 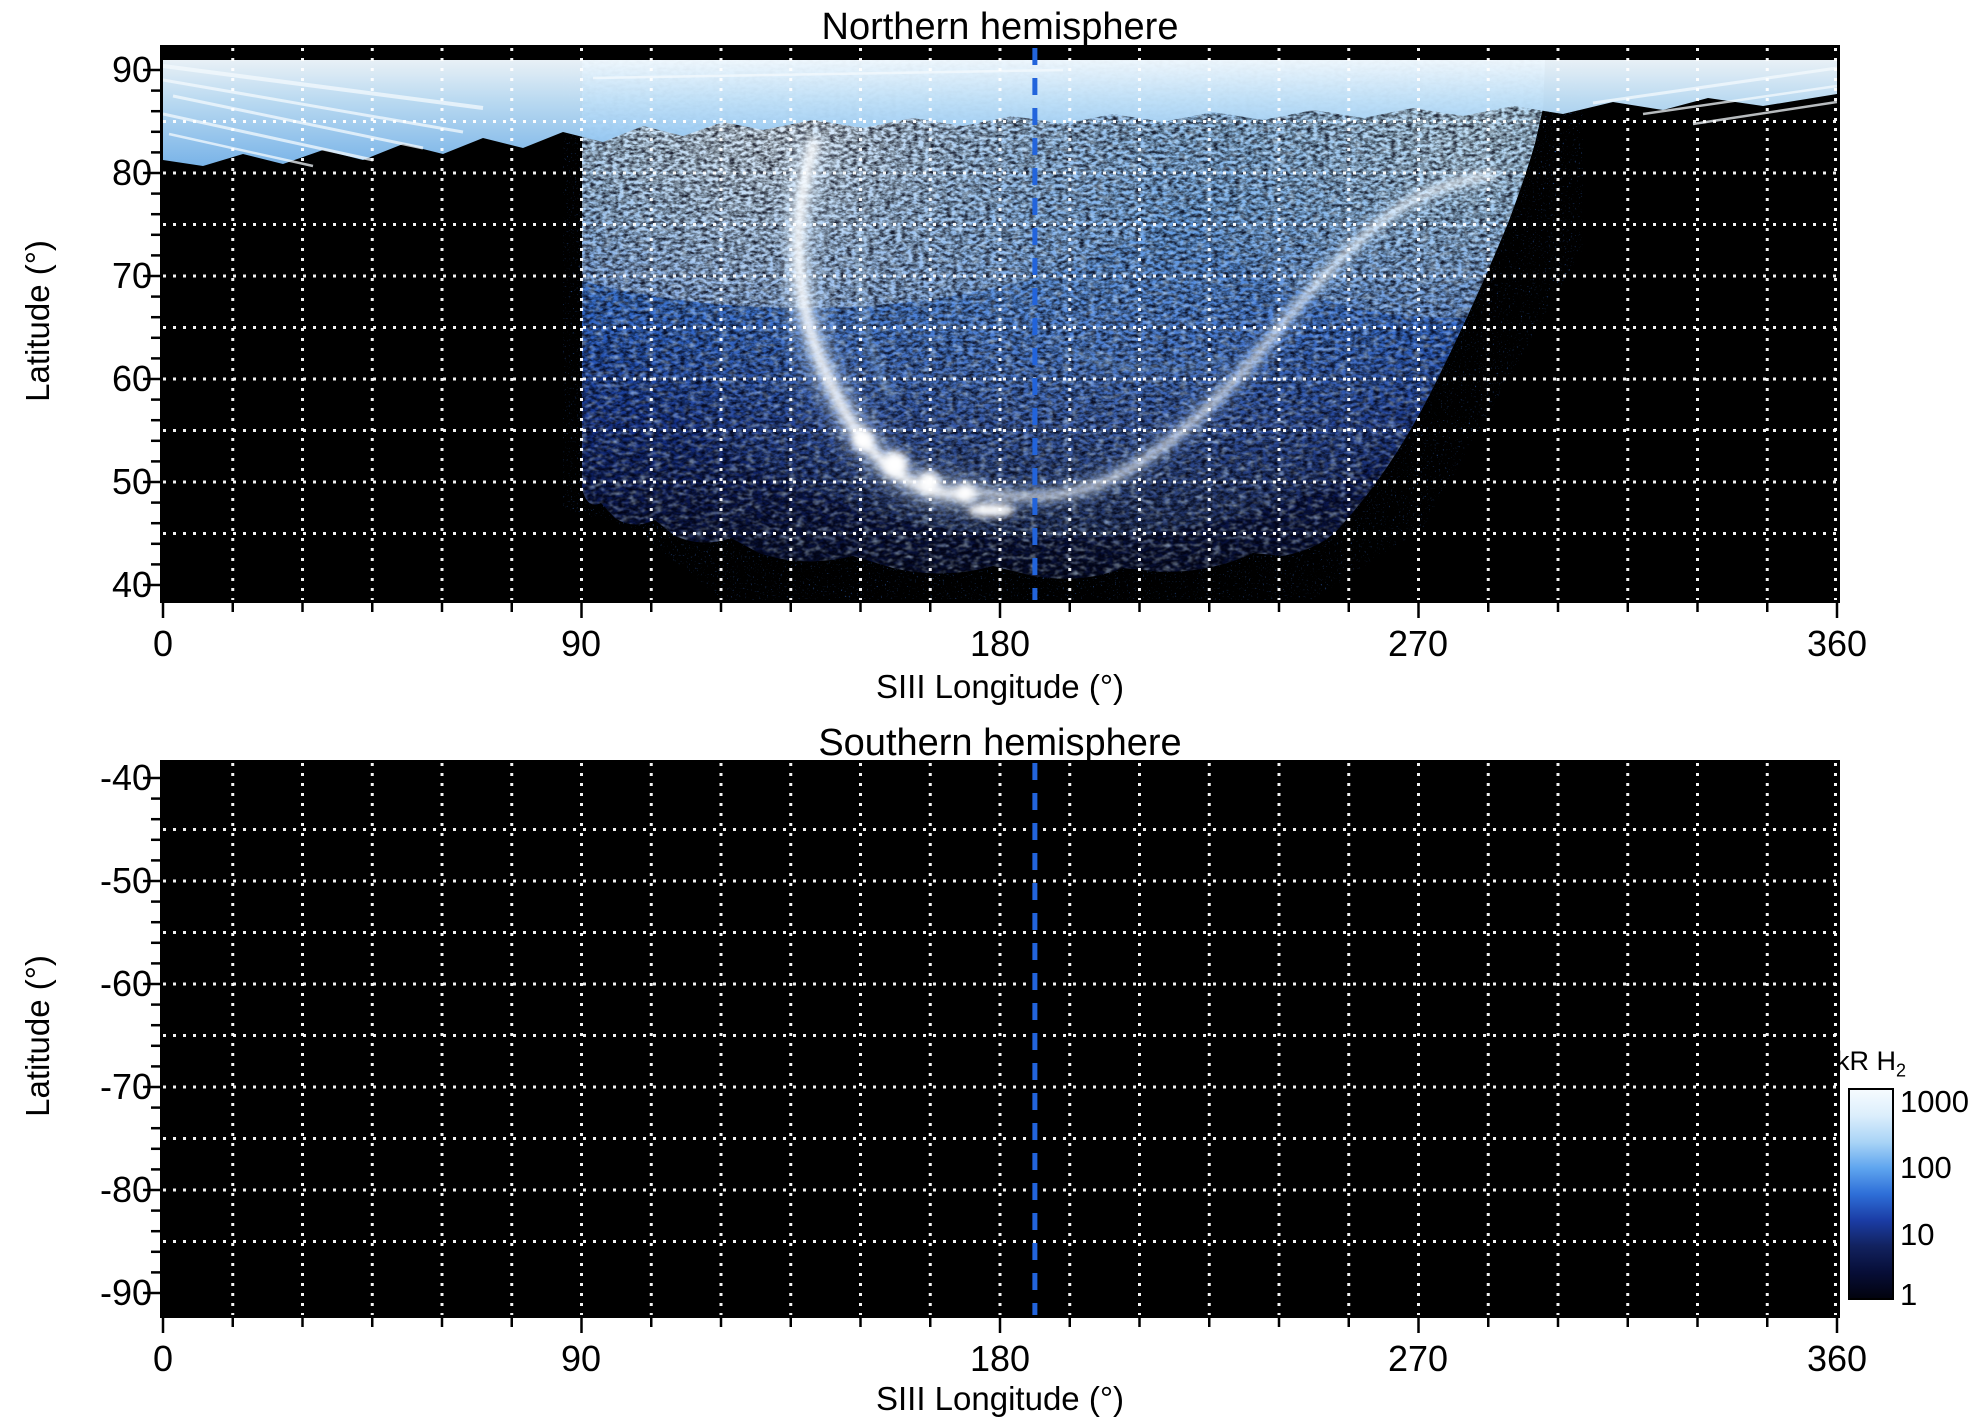 I want to click on north-xtick-0: 0, so click(x=163, y=643).